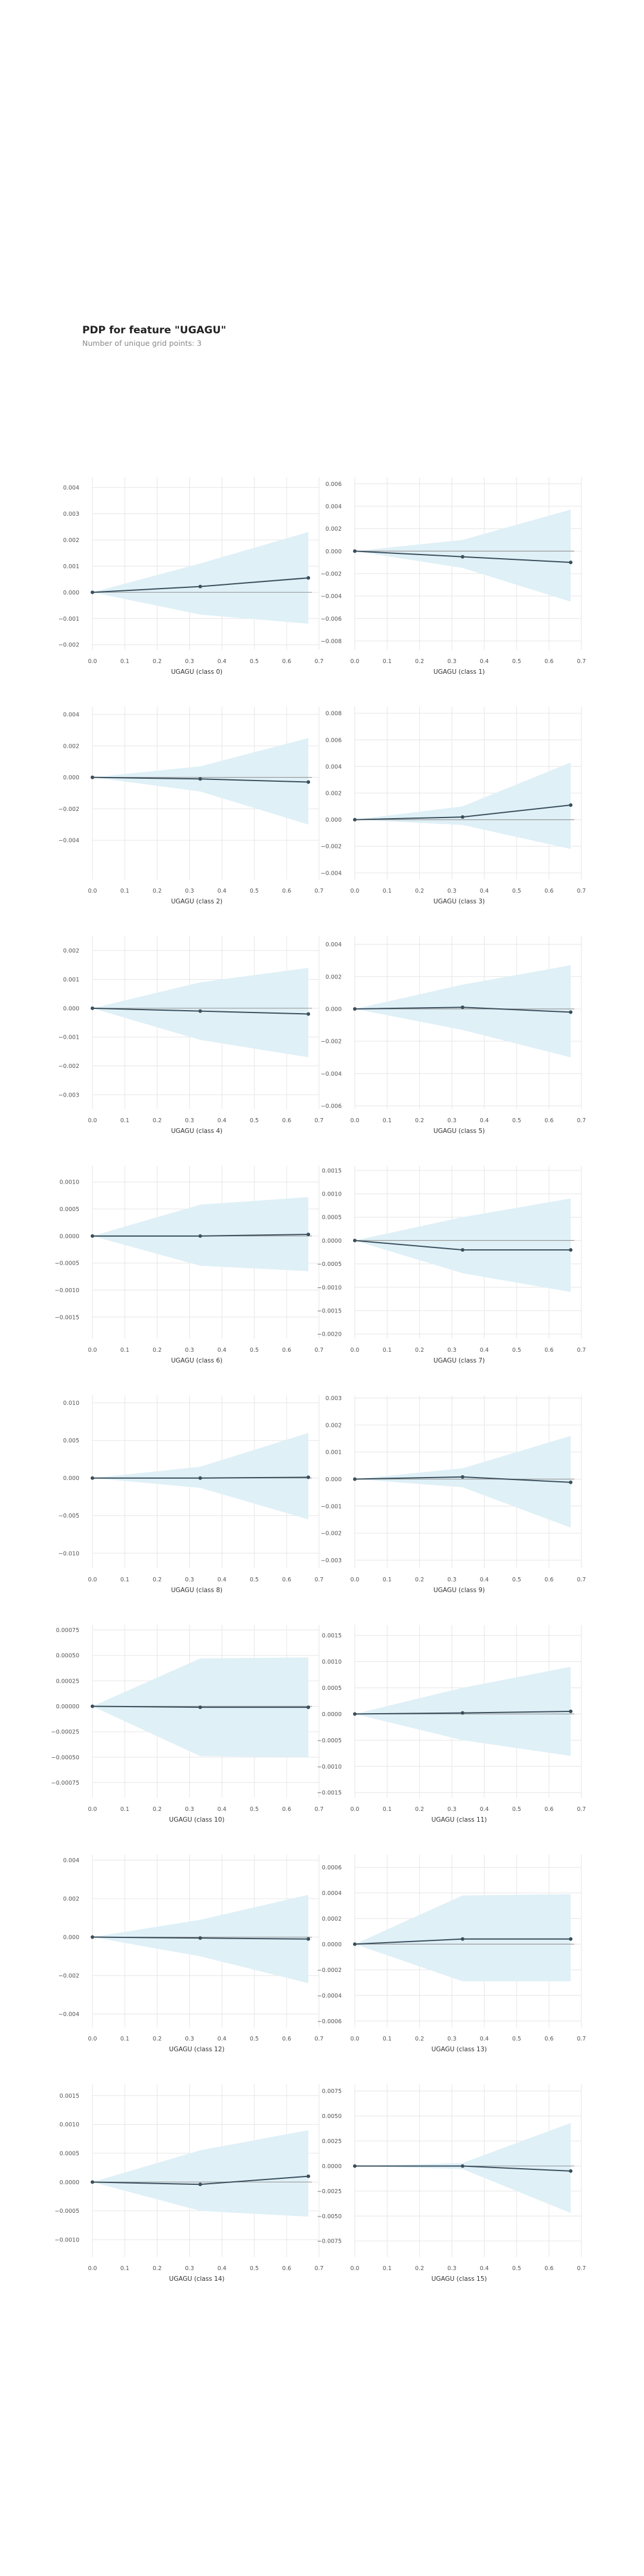 This screenshot has width=644, height=2576. Describe the element at coordinates (332, 1636) in the screenshot. I see `y-tick-label: 0.0015` at that location.